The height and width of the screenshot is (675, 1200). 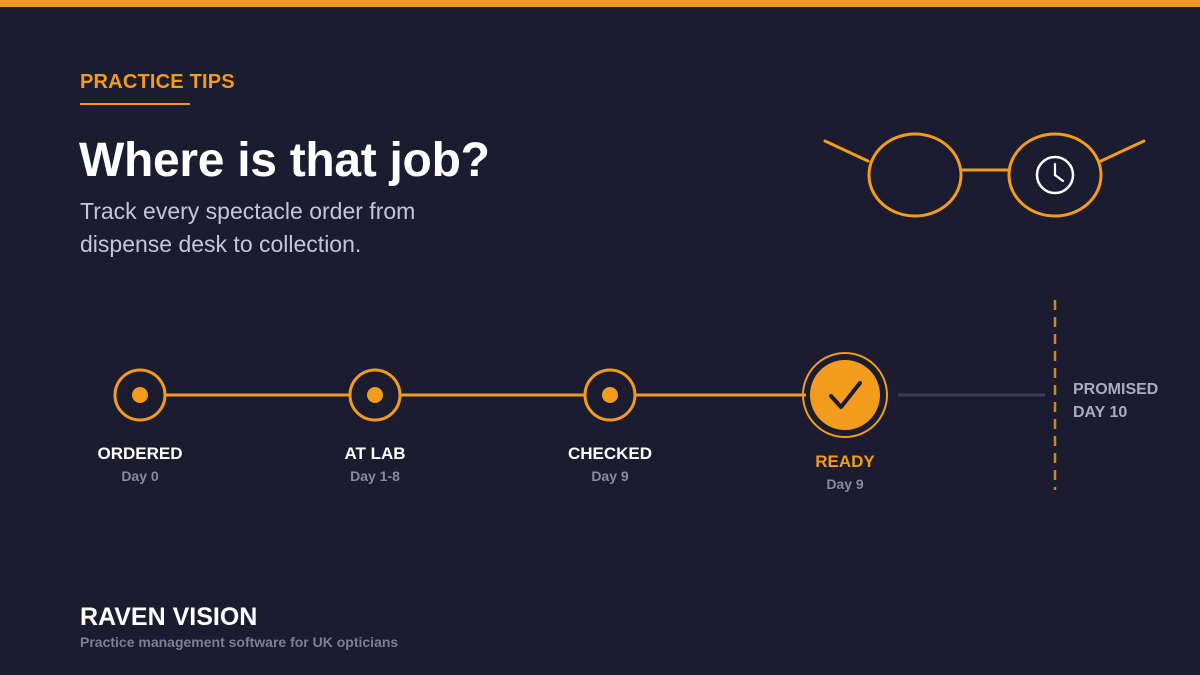 What do you see at coordinates (845, 484) in the screenshot?
I see `stage-day-ready: Day 9` at bounding box center [845, 484].